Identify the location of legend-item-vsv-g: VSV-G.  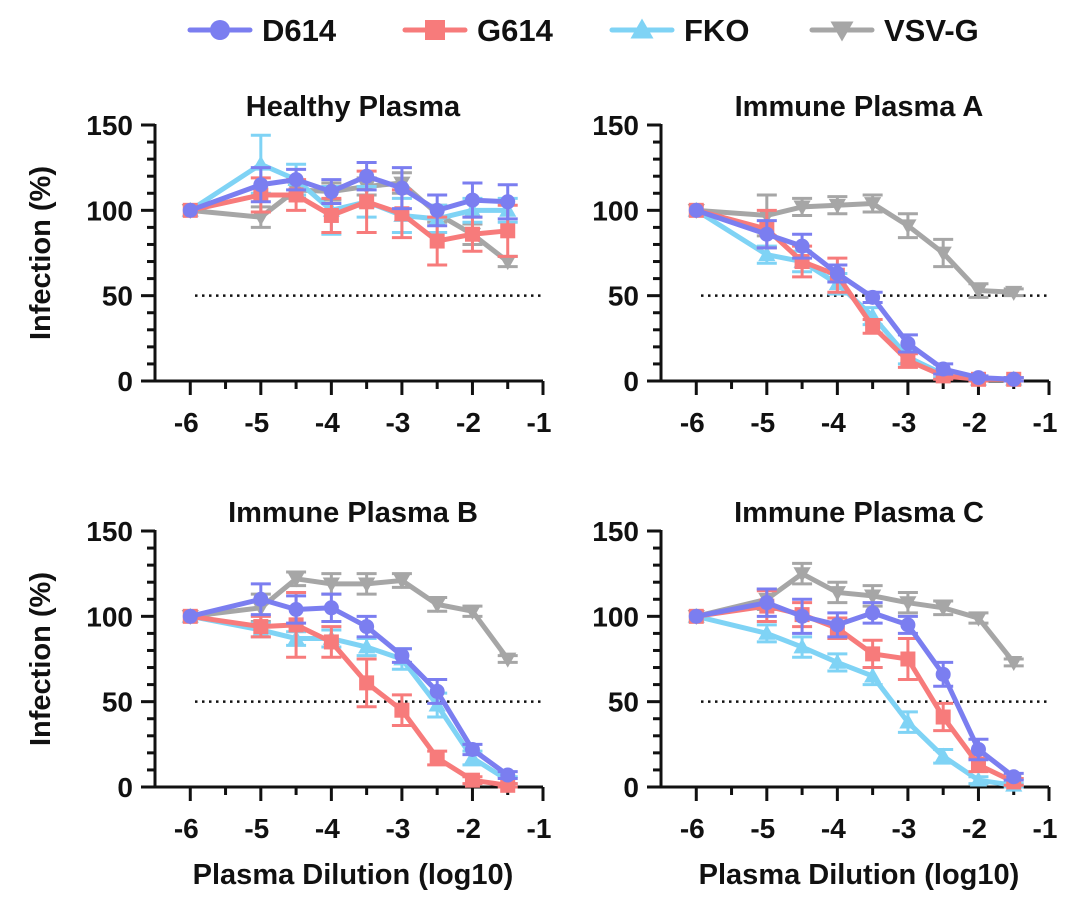
(894, 30).